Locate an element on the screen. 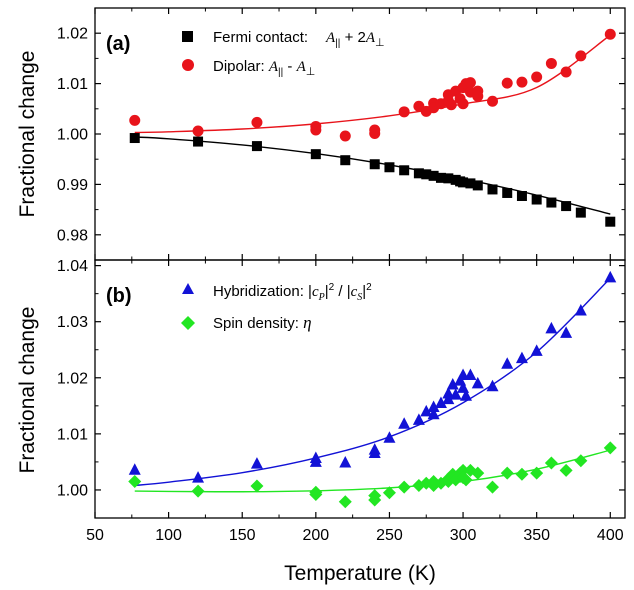 This screenshot has height=590, width=634. legend-hybrid-end: | is located at coordinates (364, 291).